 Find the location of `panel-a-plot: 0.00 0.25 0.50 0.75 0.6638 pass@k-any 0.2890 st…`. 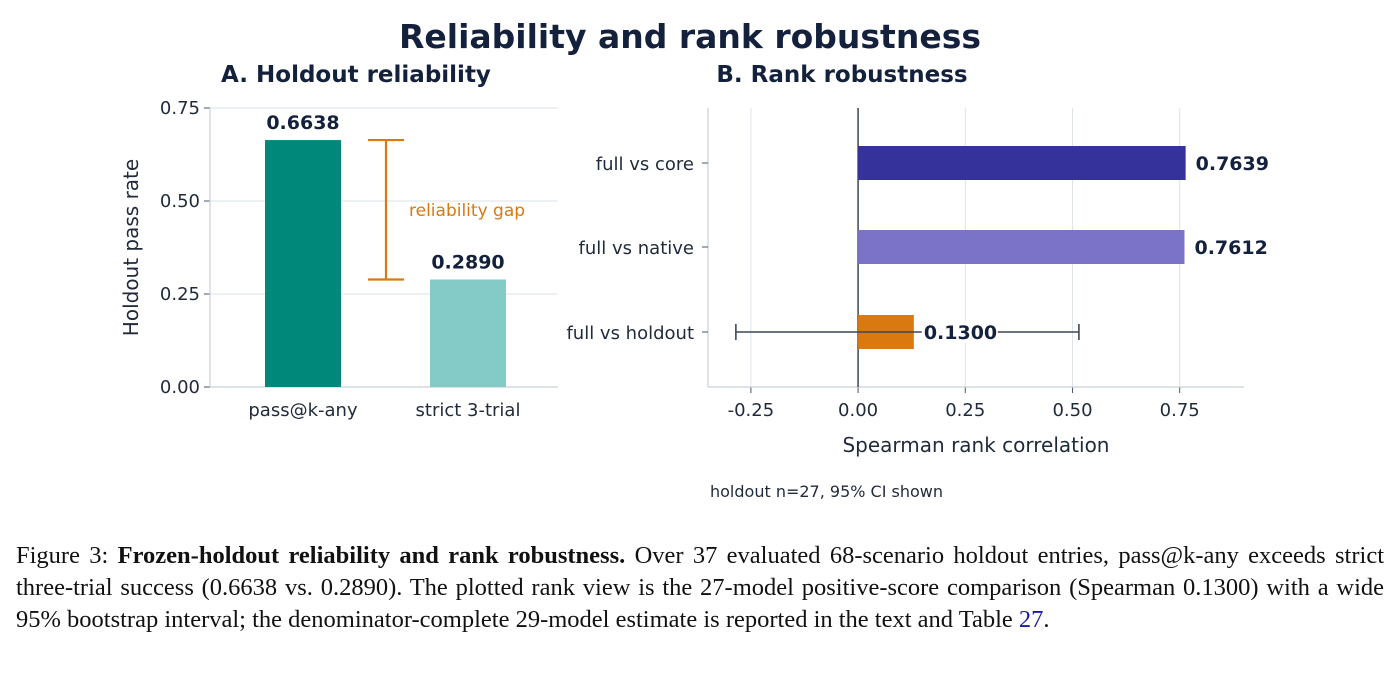

panel-a-plot: 0.00 0.25 0.50 0.75 0.6638 pass@k-any 0.2890 st… is located at coordinates (338, 259).